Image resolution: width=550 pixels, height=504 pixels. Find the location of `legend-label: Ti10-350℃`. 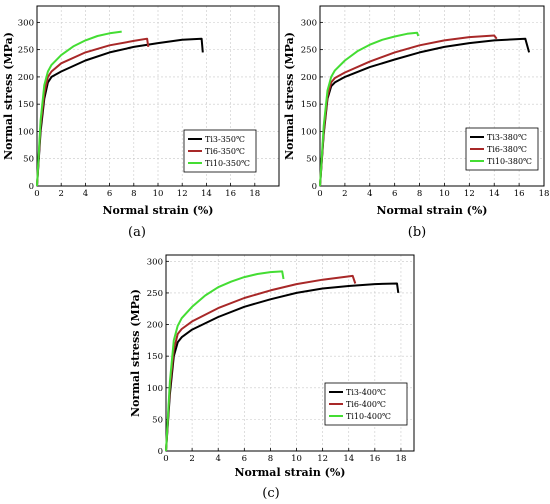

legend-label: Ti10-350℃ is located at coordinates (227, 163).